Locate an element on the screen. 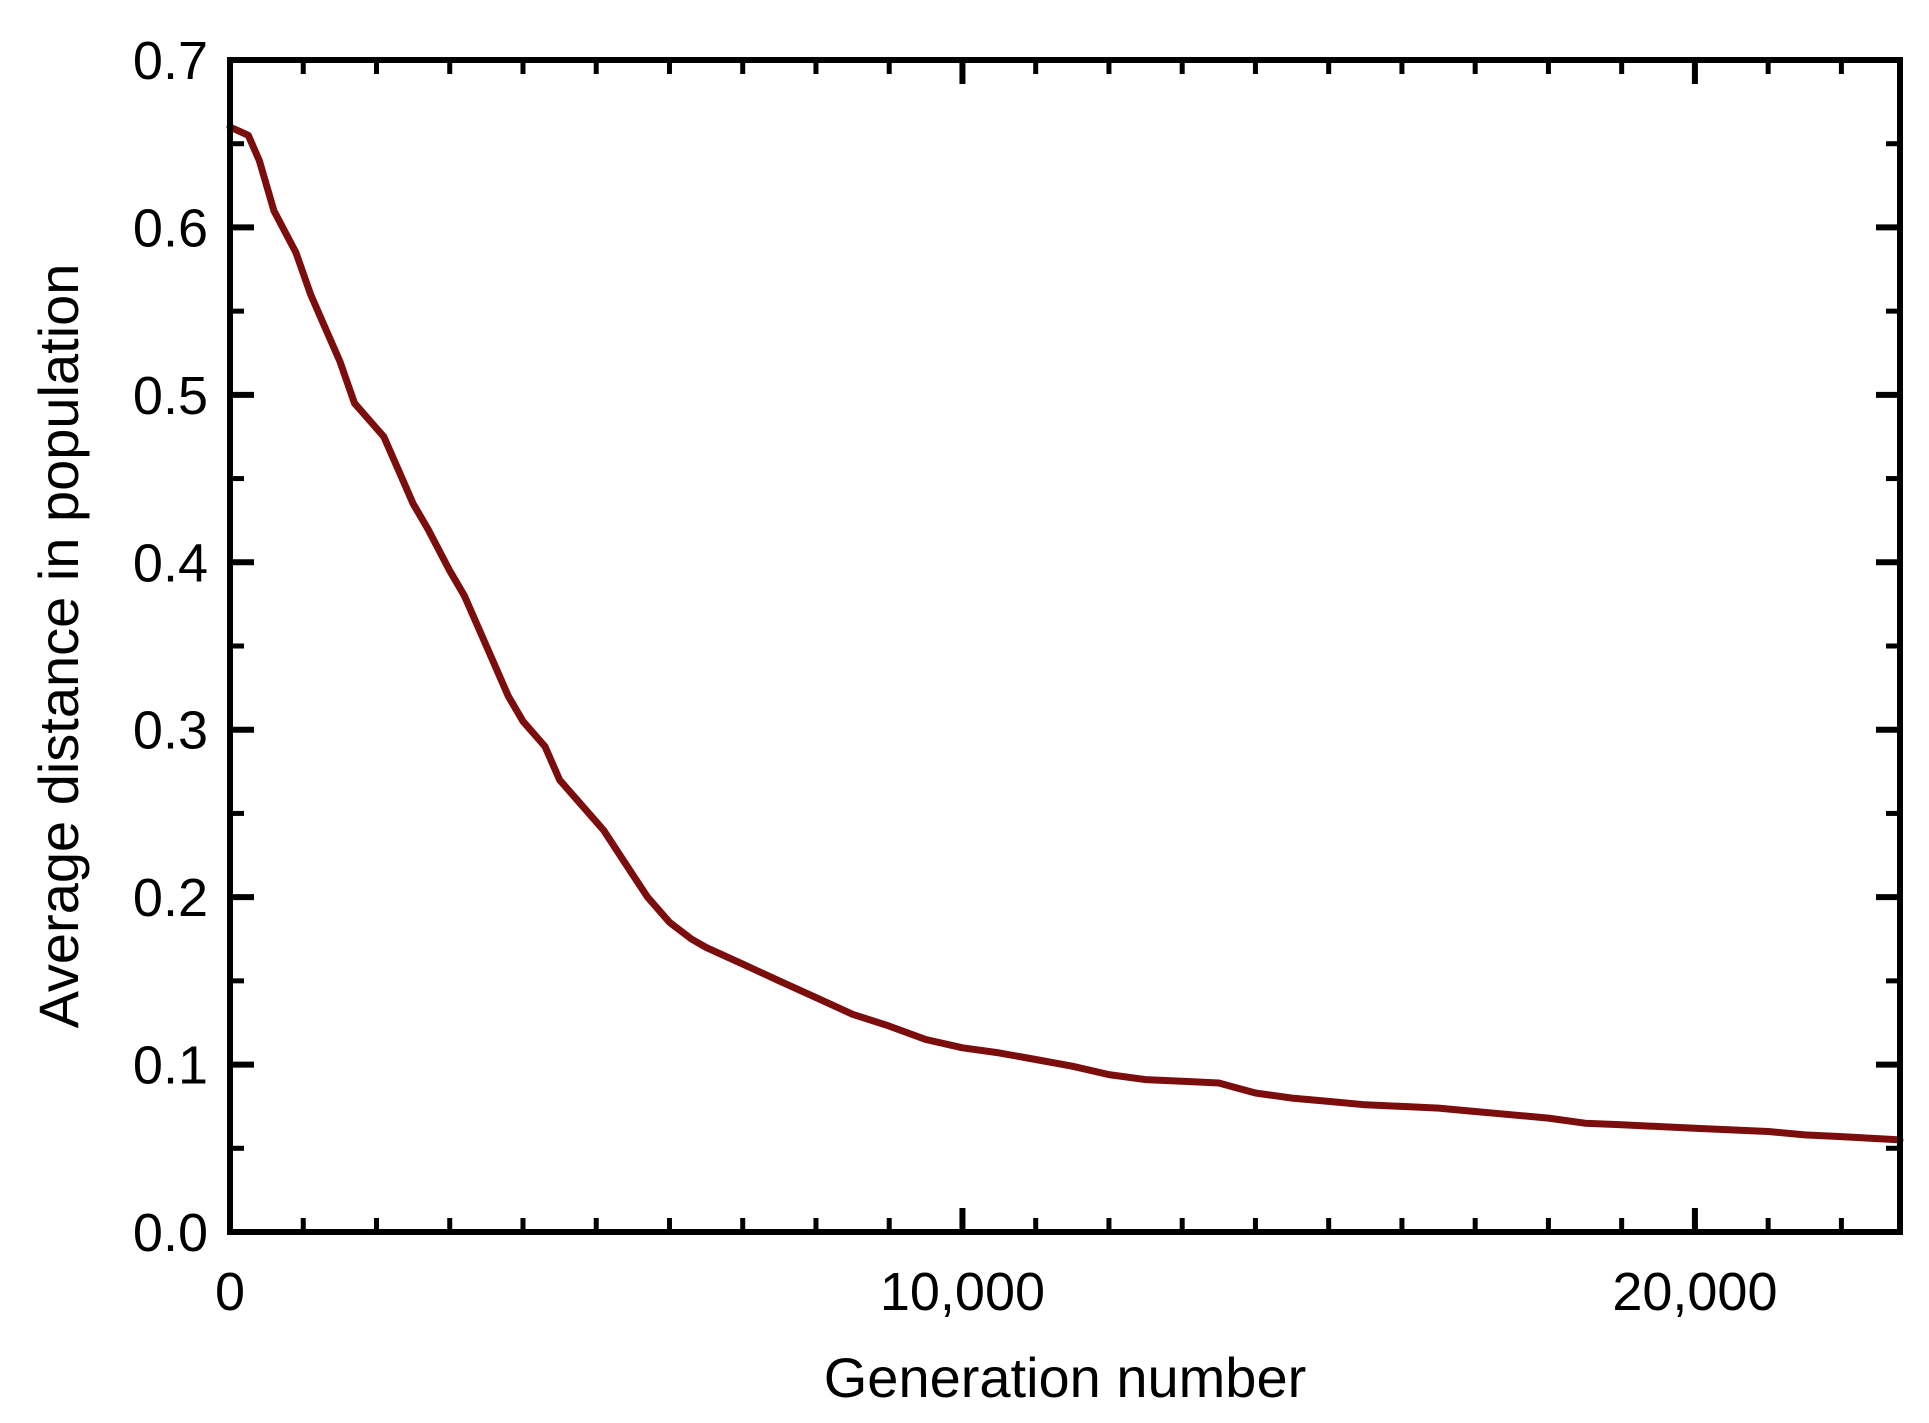 This screenshot has height=1423, width=1929. y-tick-label: 0.5 is located at coordinates (170, 396).